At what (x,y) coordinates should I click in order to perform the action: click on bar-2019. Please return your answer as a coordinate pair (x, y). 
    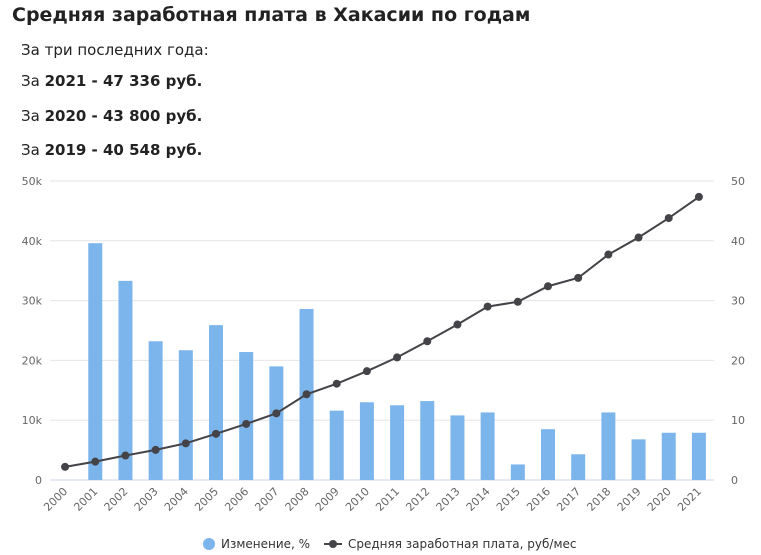
    Looking at the image, I should click on (638, 459).